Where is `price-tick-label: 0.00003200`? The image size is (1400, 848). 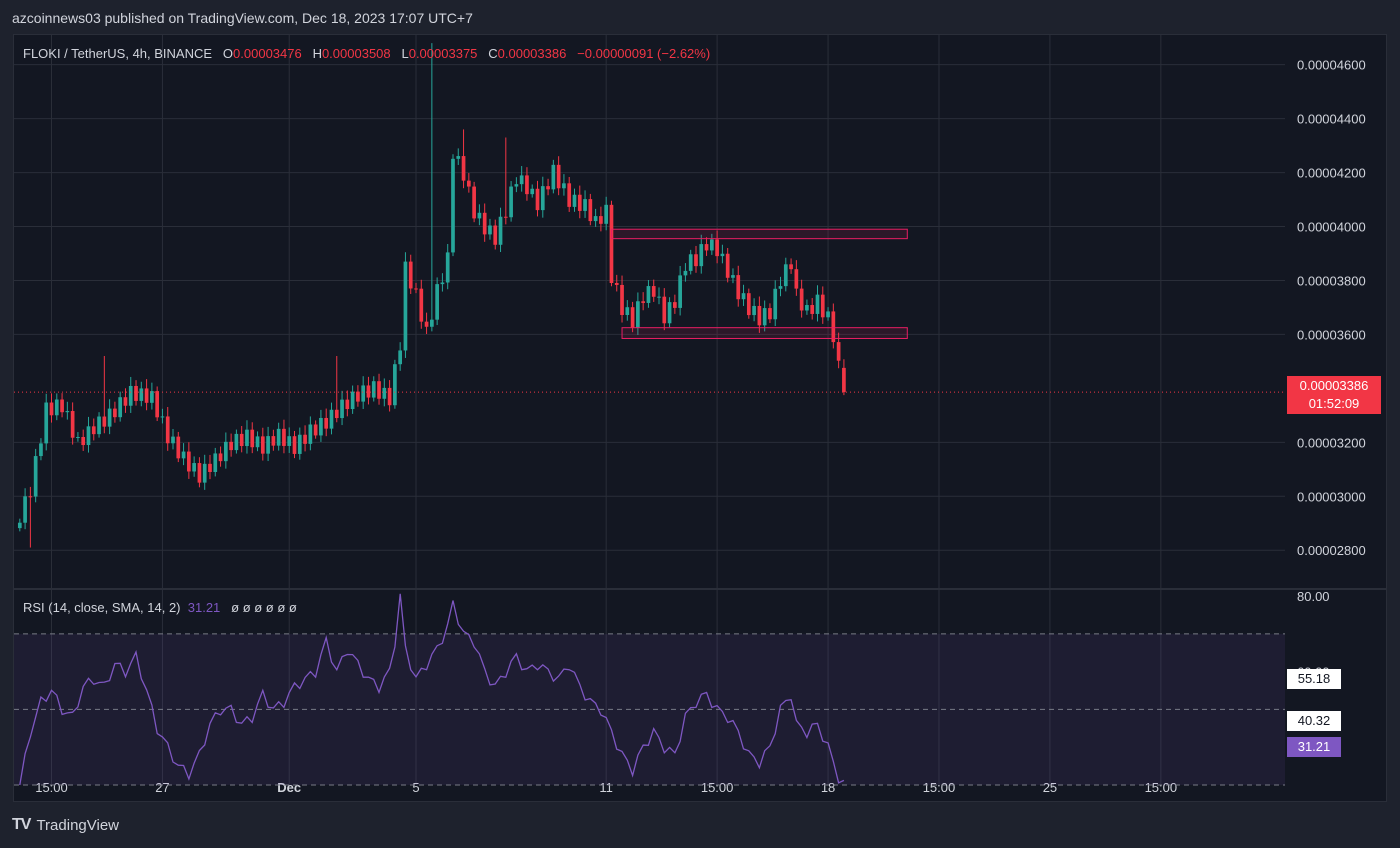 price-tick-label: 0.00003200 is located at coordinates (1331, 442).